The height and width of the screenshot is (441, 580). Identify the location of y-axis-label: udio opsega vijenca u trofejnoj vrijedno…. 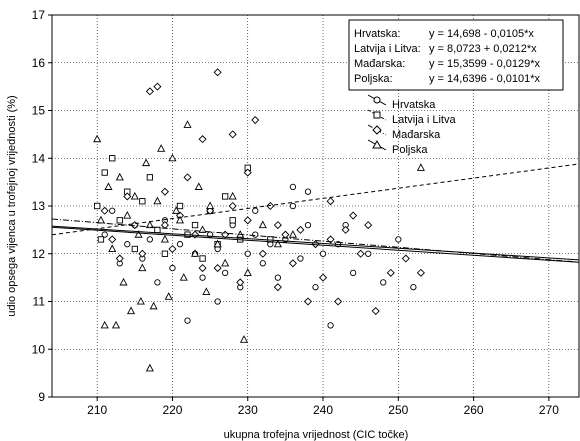
(12, 205).